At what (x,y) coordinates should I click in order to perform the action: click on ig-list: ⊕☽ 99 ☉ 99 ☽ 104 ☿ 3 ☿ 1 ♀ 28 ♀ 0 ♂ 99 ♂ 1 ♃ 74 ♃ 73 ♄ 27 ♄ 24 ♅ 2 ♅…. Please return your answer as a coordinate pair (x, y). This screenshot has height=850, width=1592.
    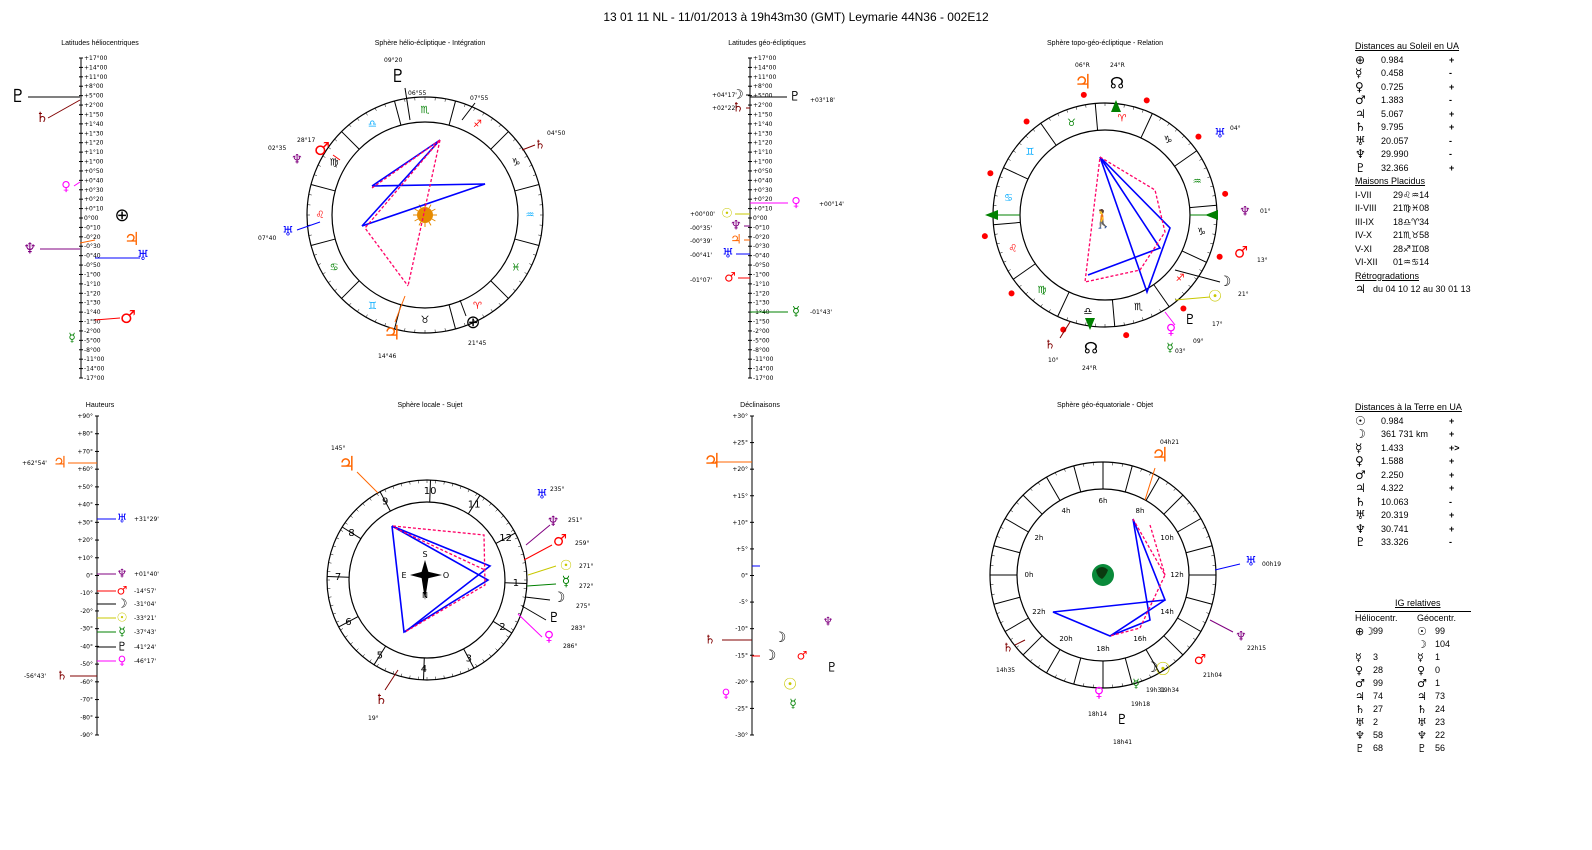
    Looking at the image, I should click on (1455, 690).